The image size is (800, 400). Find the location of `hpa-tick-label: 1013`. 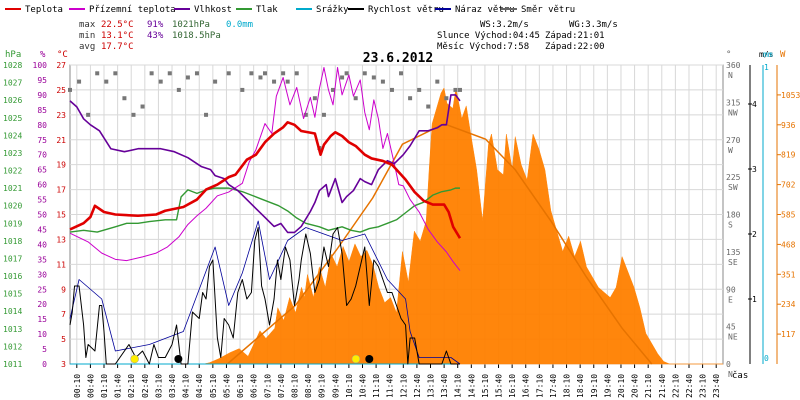

hpa-tick-label: 1013 is located at coordinates (12, 329).